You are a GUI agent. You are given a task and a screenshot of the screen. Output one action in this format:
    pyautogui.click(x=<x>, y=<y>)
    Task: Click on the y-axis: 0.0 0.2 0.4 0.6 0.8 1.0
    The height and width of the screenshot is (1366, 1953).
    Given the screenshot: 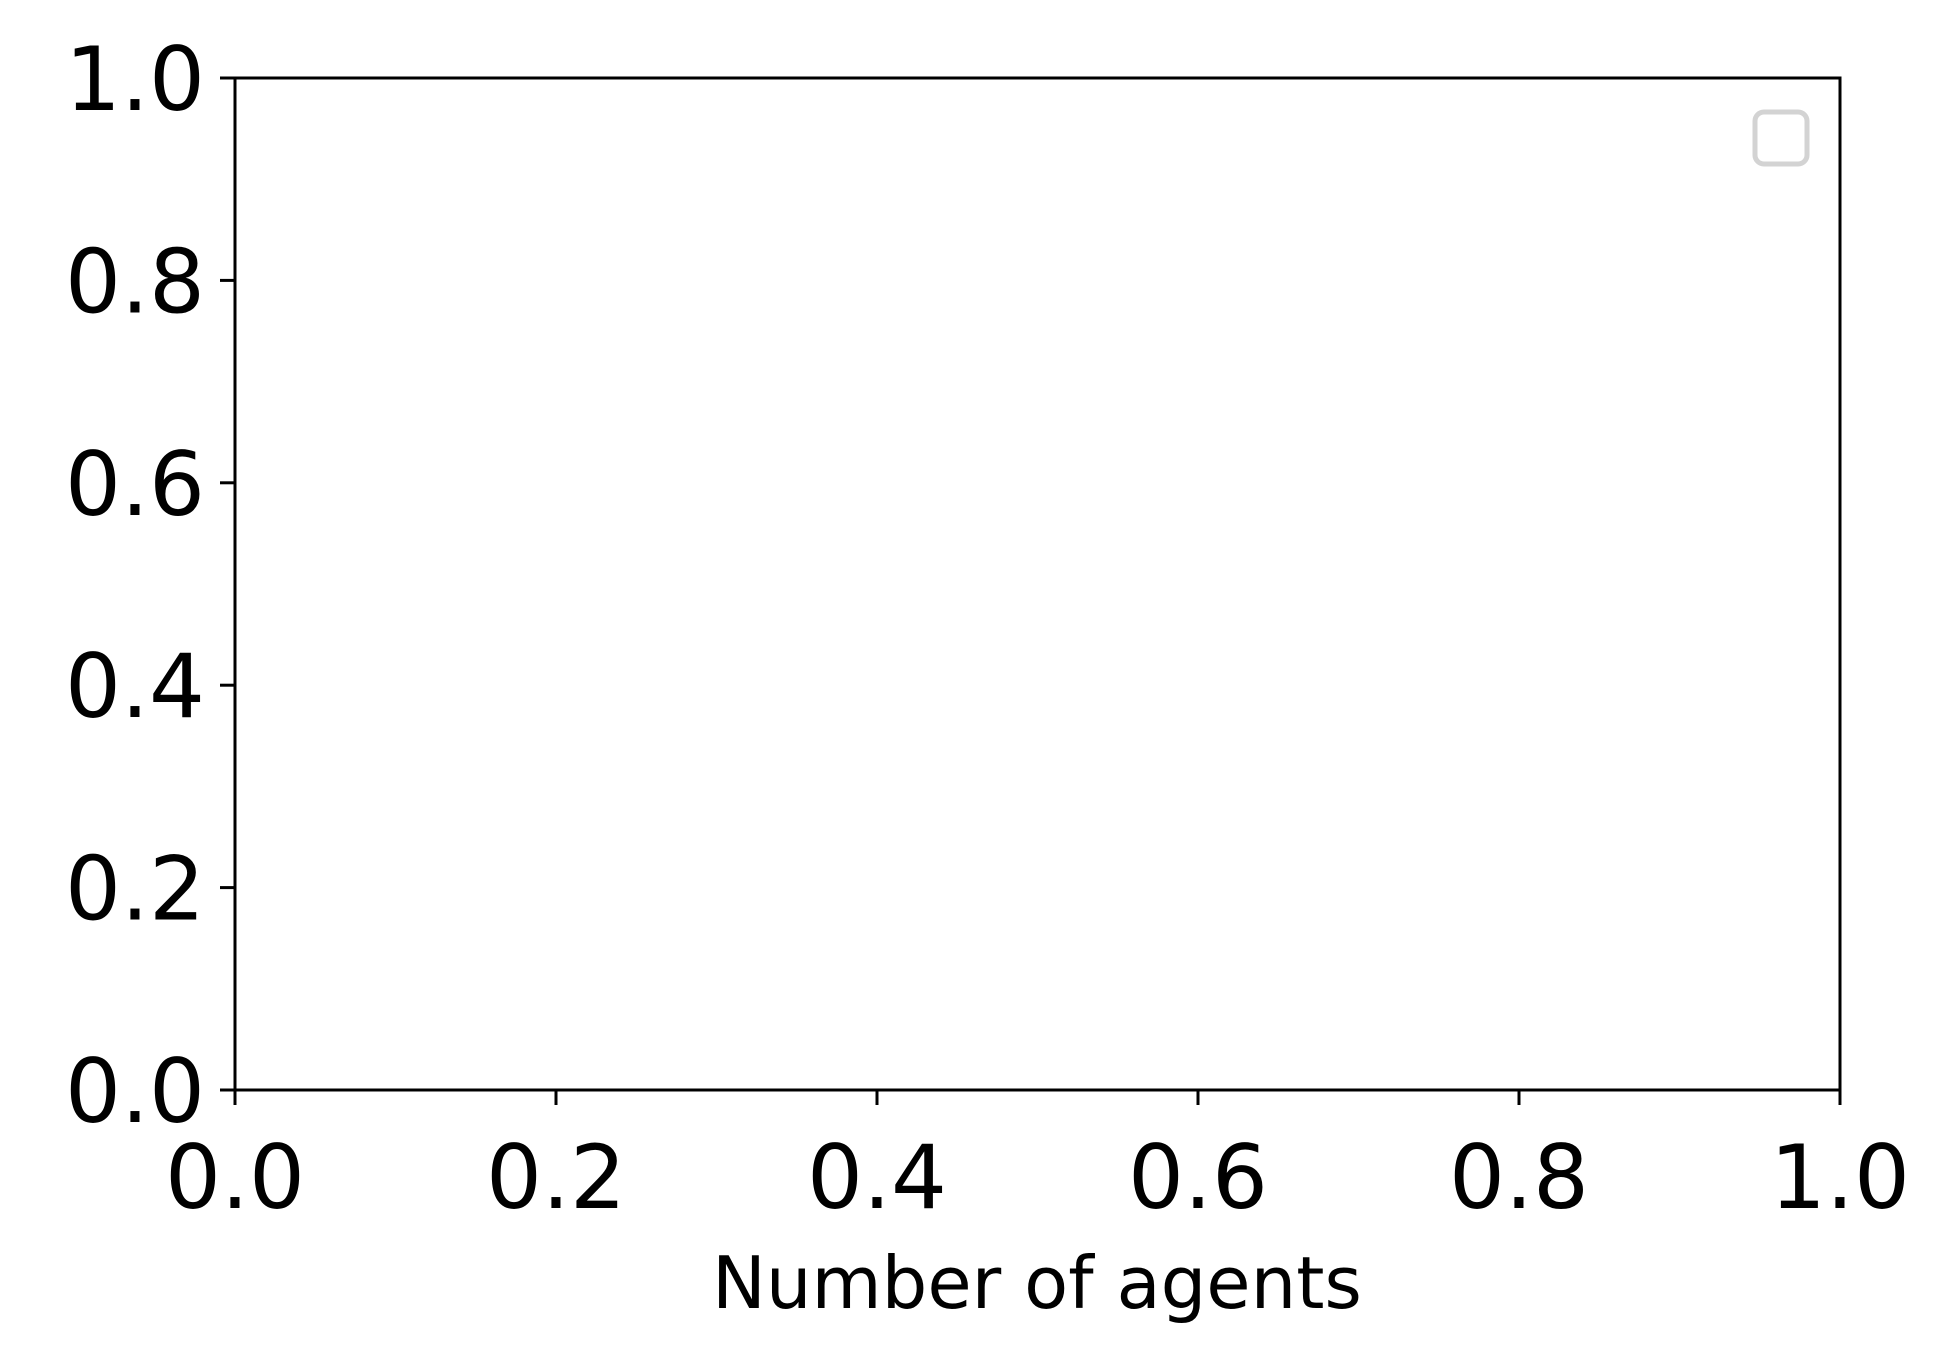 What is the action you would take?
    pyautogui.click(x=150, y=585)
    